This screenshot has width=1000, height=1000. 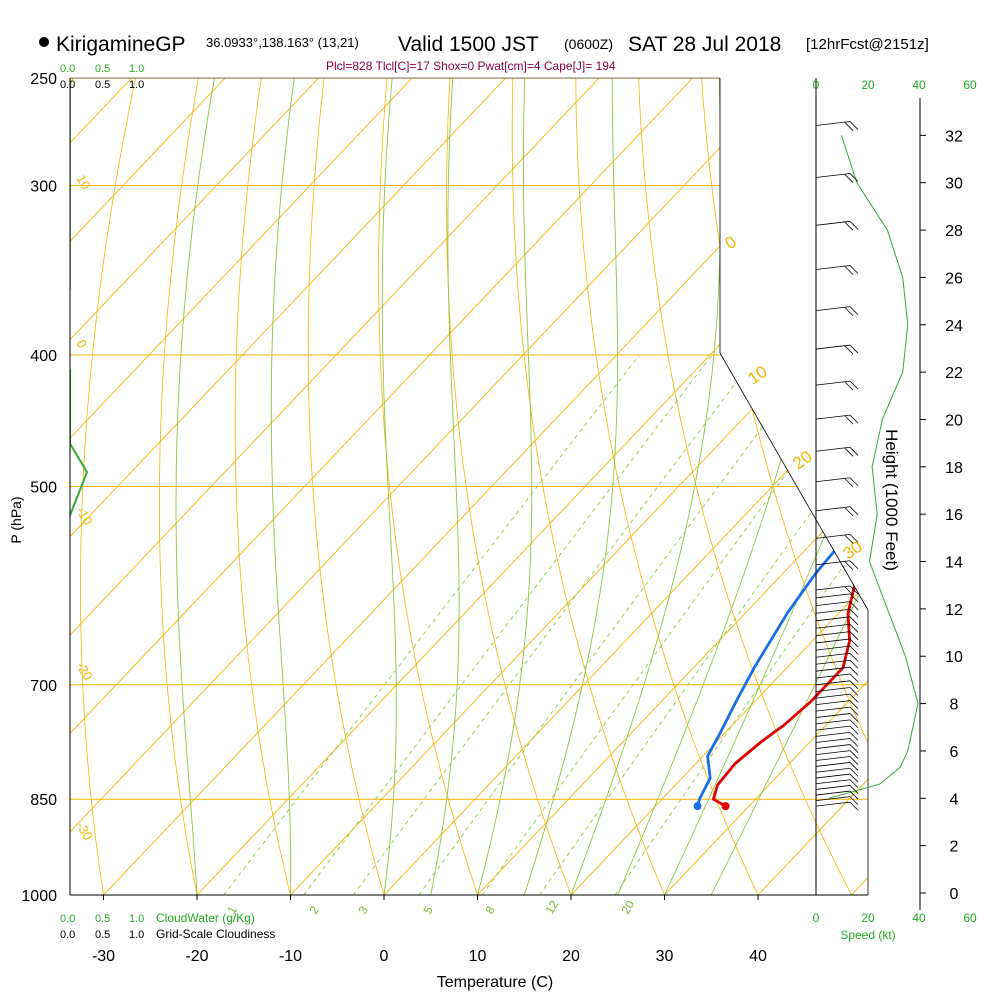 I want to click on mixing-ratio-label: 3, so click(x=363, y=909).